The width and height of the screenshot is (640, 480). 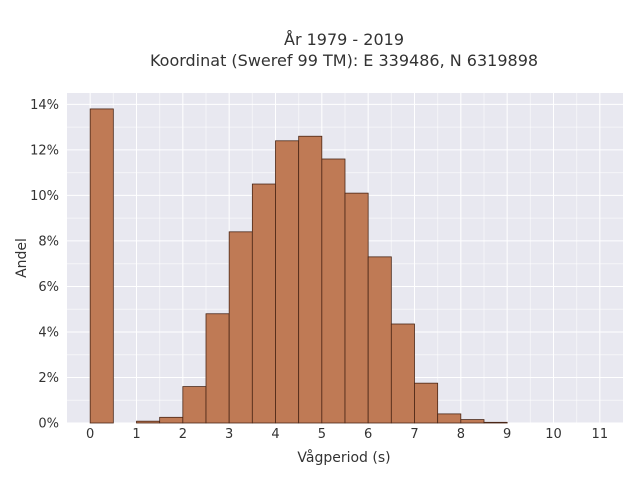 I want to click on y-tick-label: 4%, so click(x=48, y=332).